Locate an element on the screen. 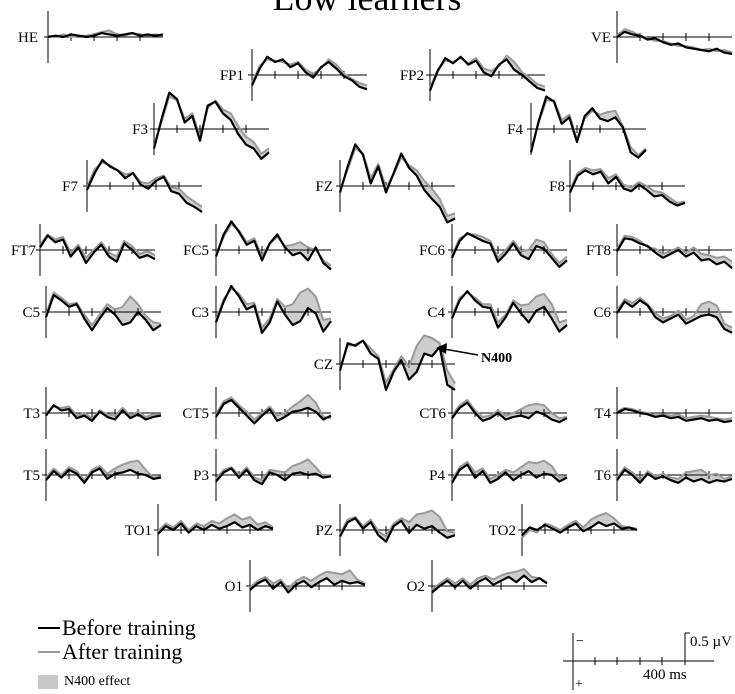  legend-label-after: After training is located at coordinates (122, 651).